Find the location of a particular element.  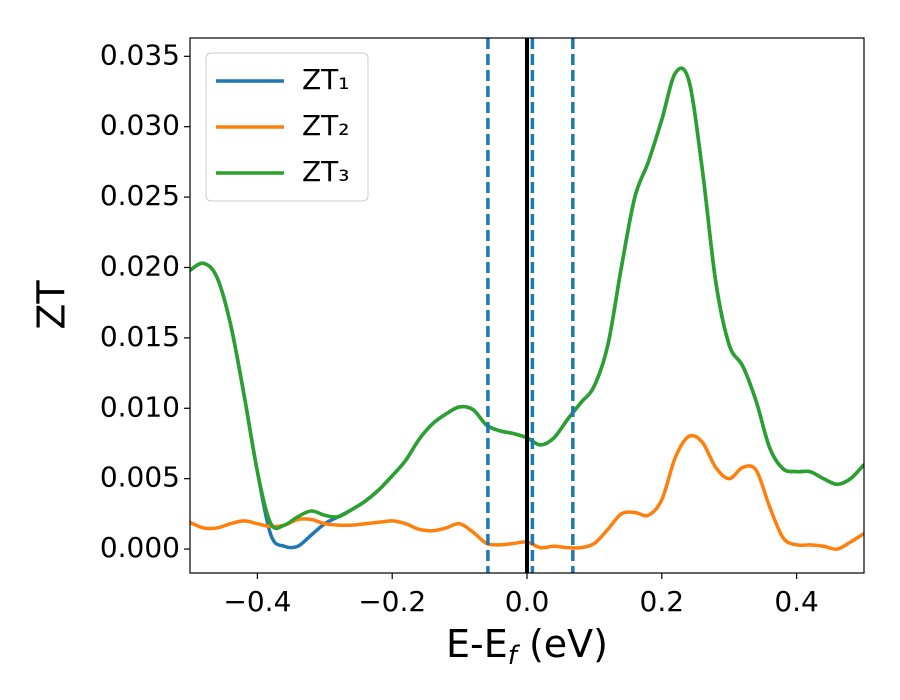

legend-label: ZT₁ is located at coordinates (326, 79).